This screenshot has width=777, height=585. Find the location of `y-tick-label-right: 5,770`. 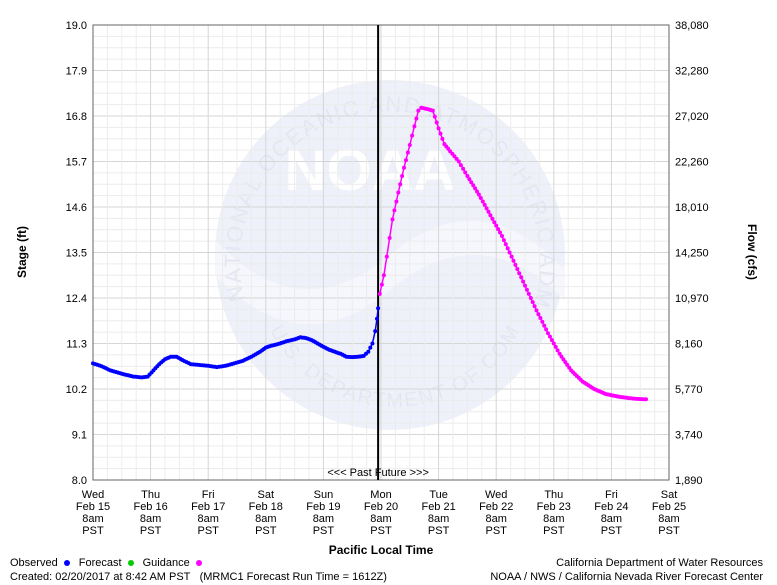

y-tick-label-right: 5,770 is located at coordinates (689, 390).